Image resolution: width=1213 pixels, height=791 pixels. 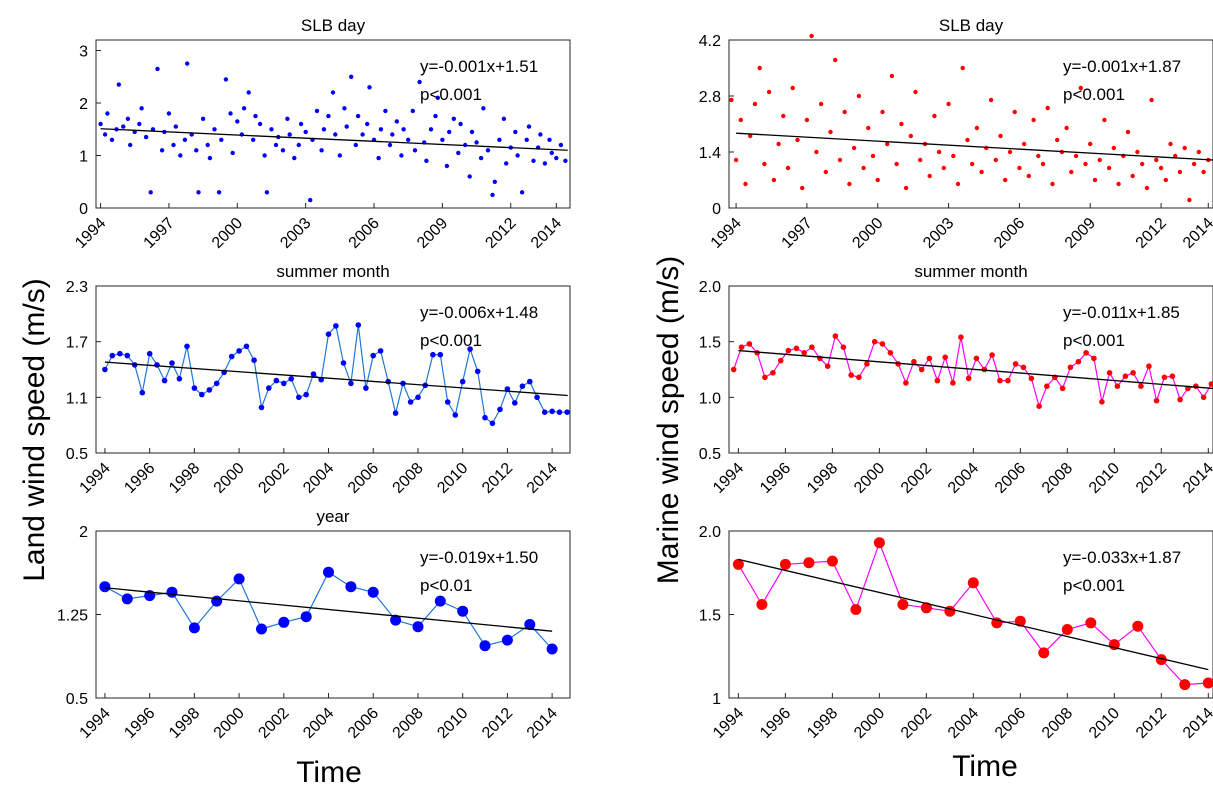 I want to click on x-tick-label: 1994, so click(x=728, y=723).